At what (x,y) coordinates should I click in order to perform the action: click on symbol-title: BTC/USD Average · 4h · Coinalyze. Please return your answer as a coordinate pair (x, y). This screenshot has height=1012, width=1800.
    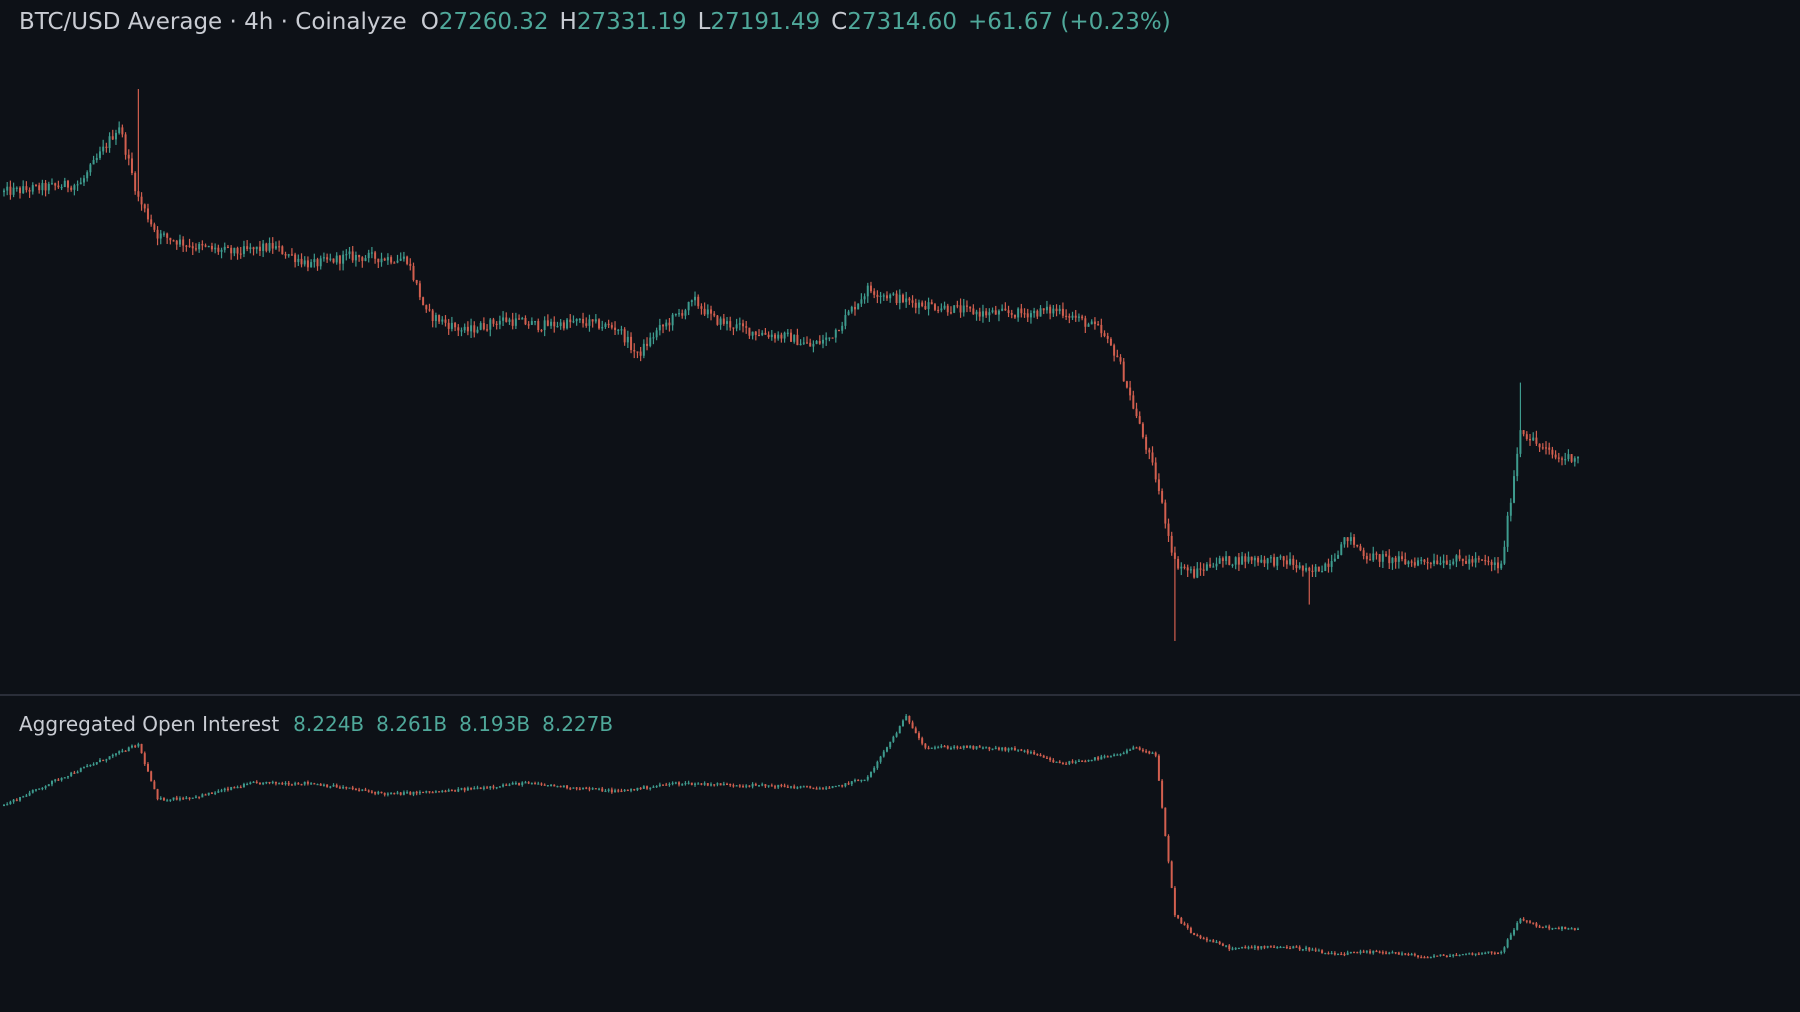
    Looking at the image, I should click on (213, 22).